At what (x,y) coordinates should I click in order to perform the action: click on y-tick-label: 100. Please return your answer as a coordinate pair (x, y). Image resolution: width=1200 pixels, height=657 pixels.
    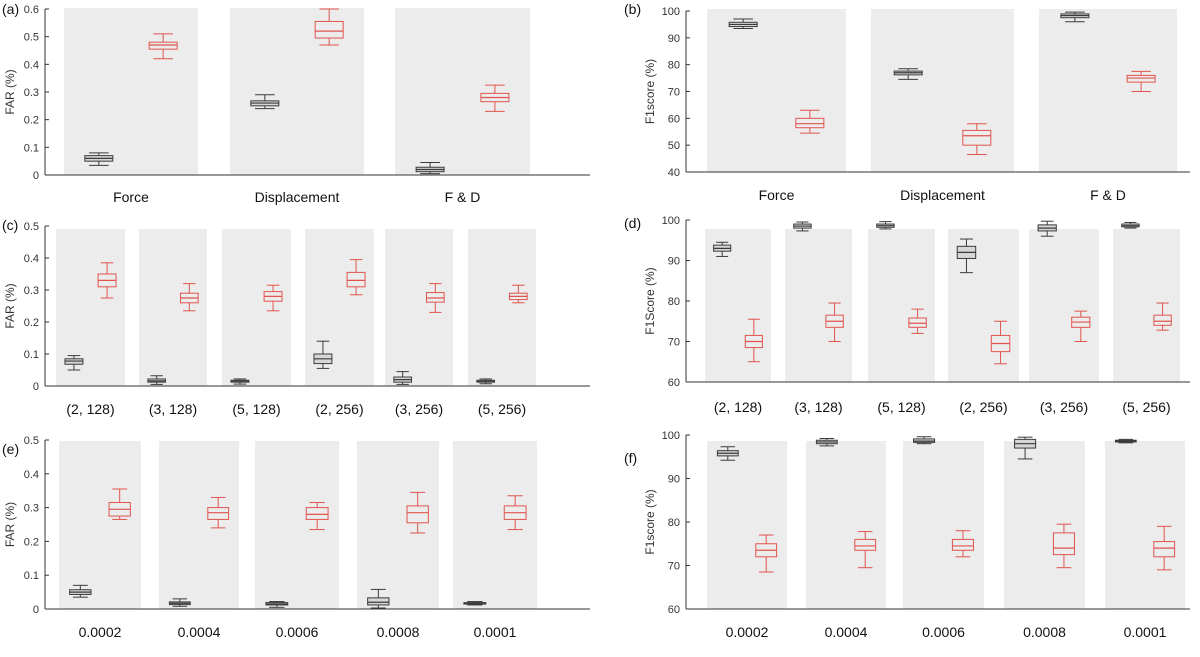
    Looking at the image, I should click on (671, 12).